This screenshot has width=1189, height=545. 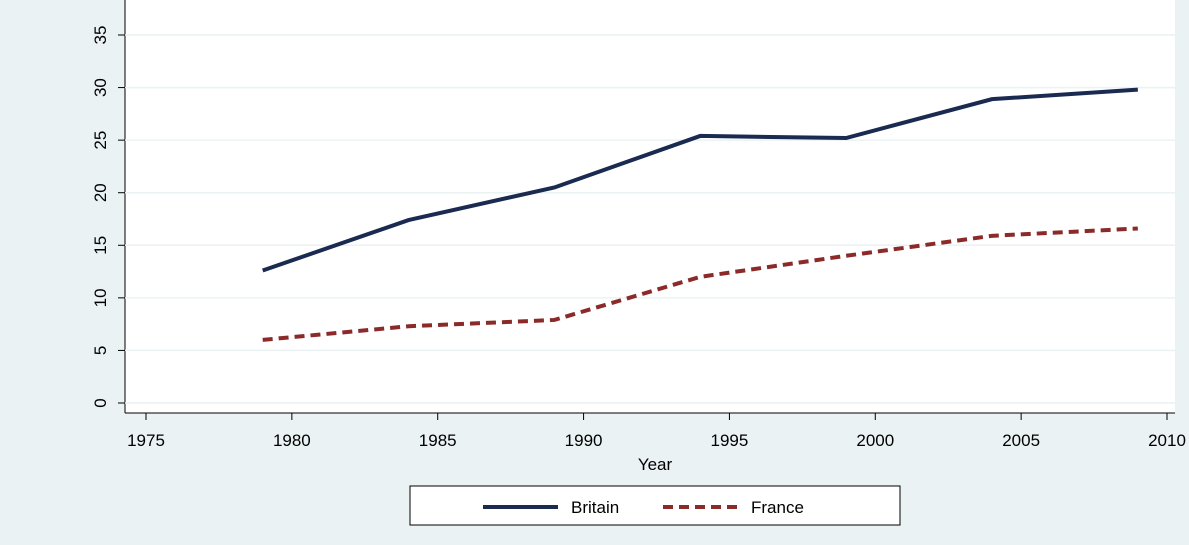 I want to click on x-tick-label: 1995, so click(x=730, y=440).